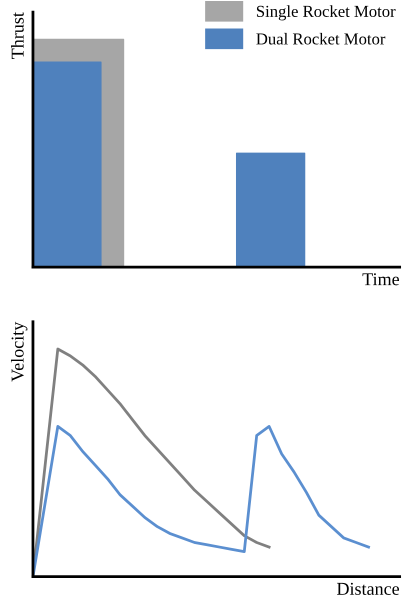 The image size is (412, 607). I want to click on x-axis-title: Distance, so click(368, 588).